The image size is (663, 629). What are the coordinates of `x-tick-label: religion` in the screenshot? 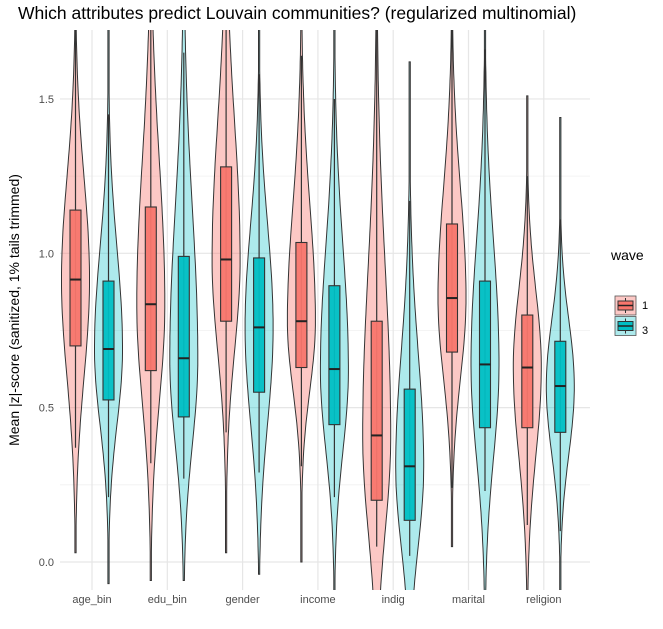 It's located at (543, 600).